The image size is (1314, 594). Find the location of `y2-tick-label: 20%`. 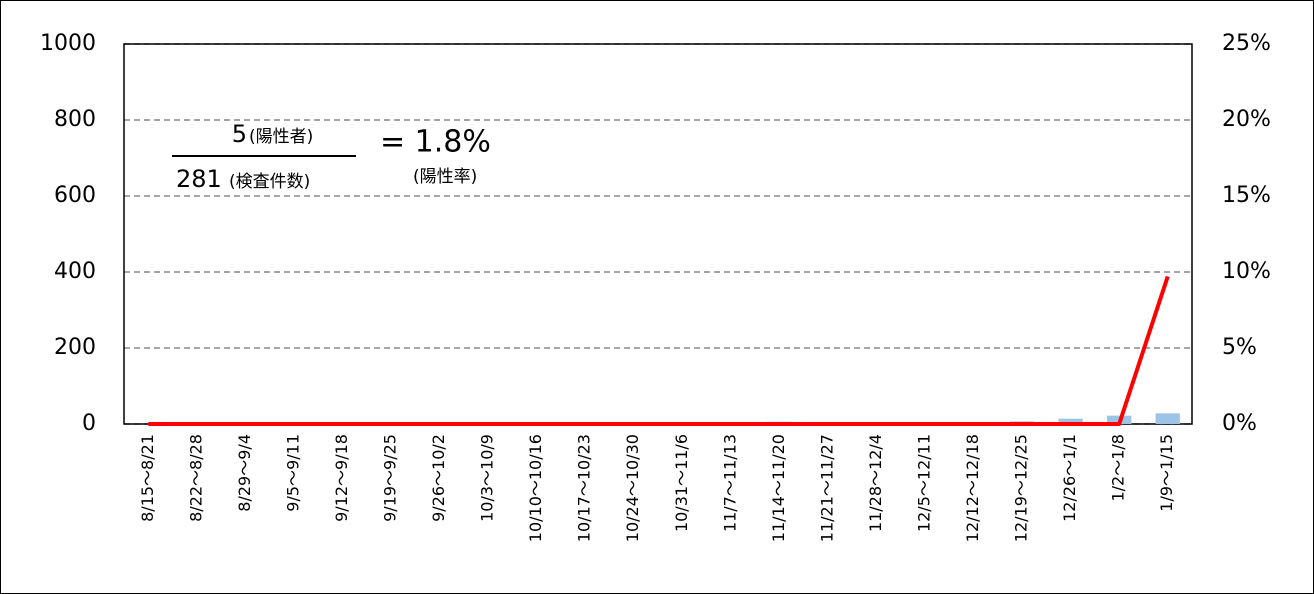

y2-tick-label: 20% is located at coordinates (1246, 119).